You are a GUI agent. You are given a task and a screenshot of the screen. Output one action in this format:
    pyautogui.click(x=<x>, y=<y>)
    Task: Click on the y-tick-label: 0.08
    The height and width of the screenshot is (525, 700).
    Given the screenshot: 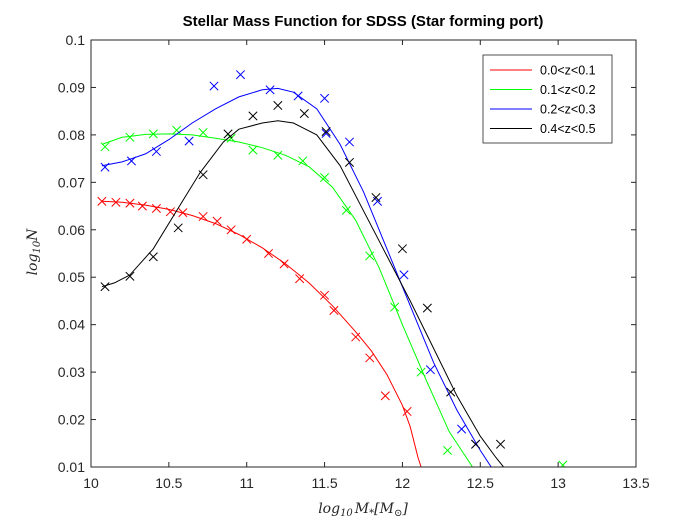 What is the action you would take?
    pyautogui.click(x=71, y=135)
    